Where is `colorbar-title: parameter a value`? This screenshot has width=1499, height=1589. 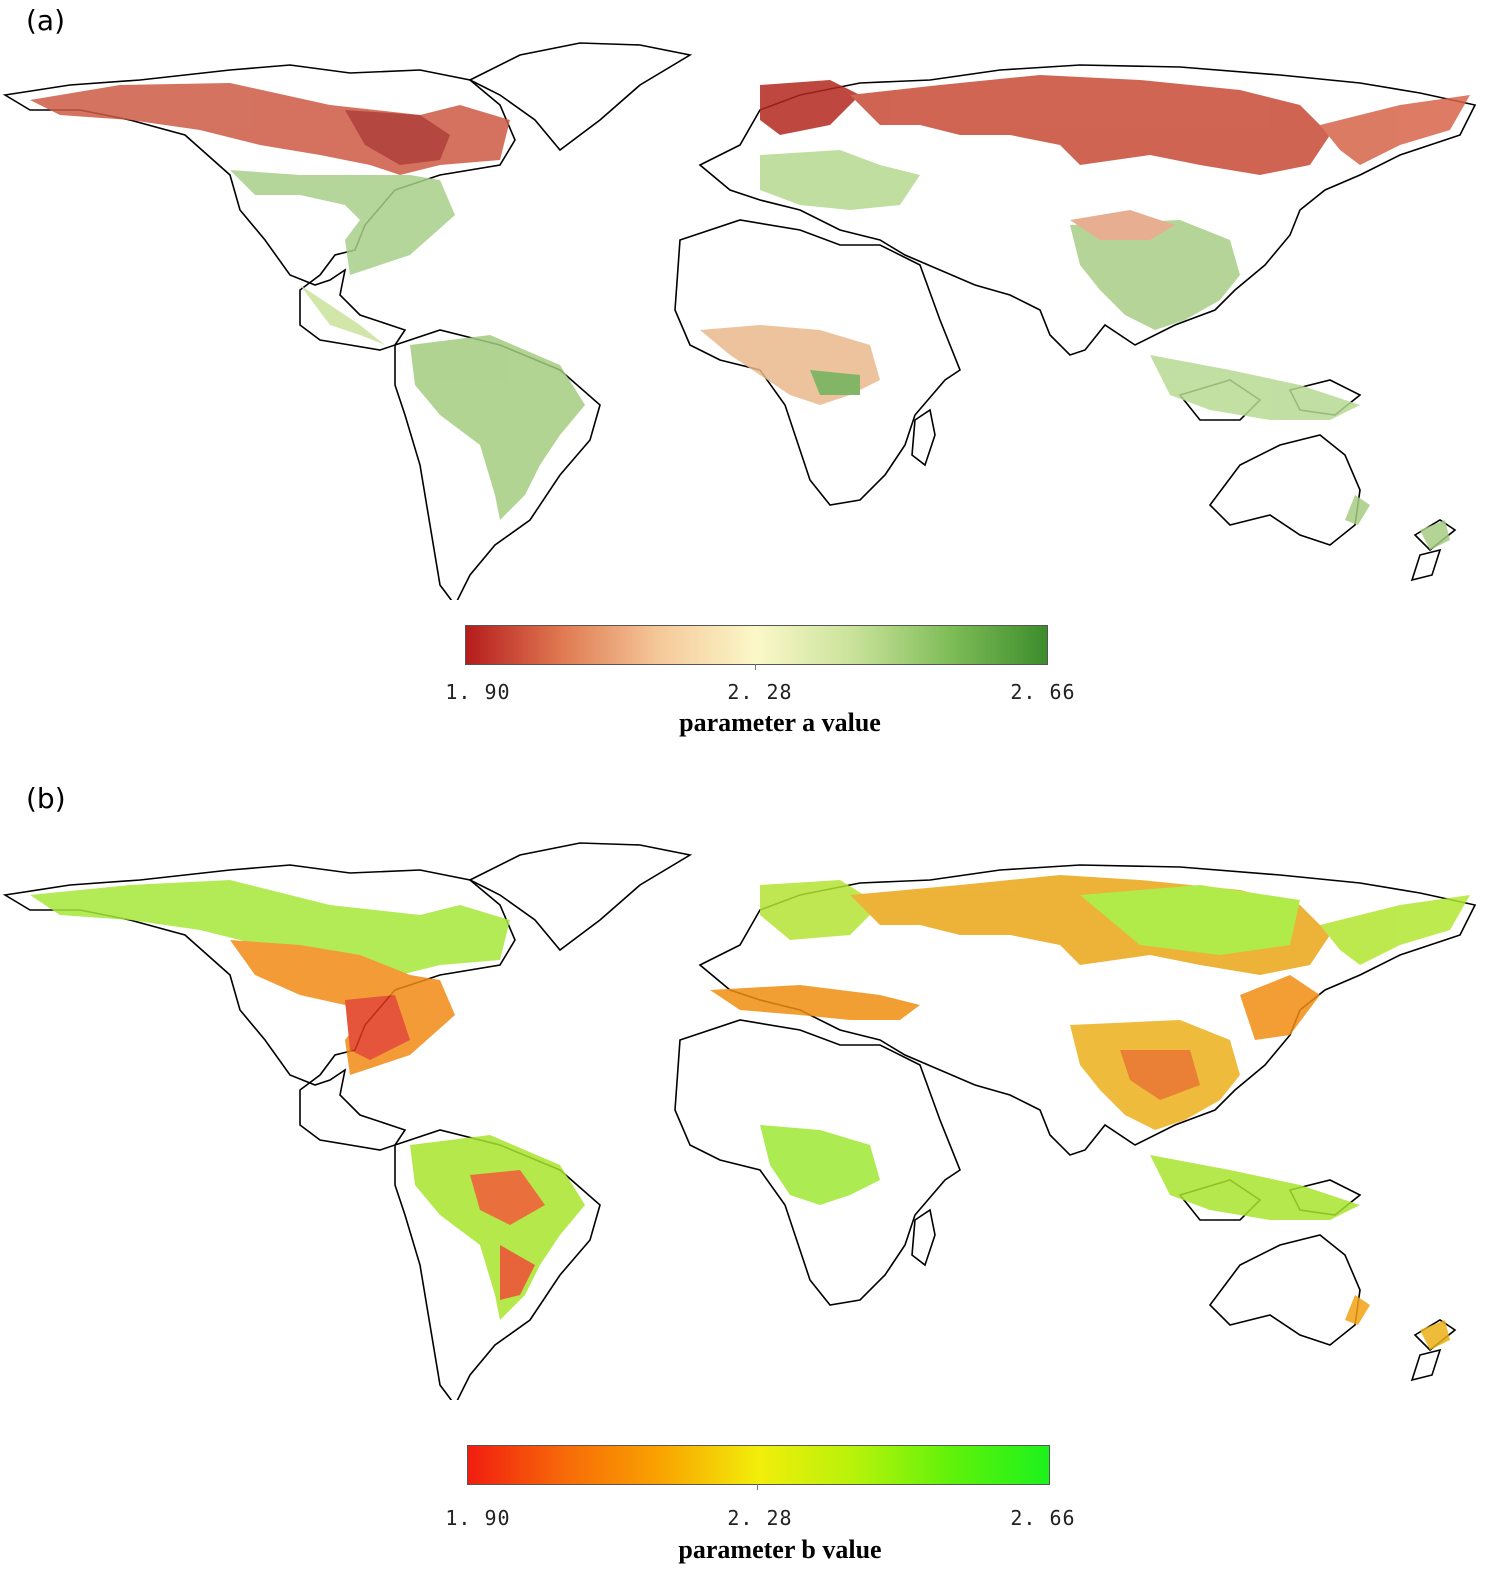 colorbar-title: parameter a value is located at coordinates (780, 722).